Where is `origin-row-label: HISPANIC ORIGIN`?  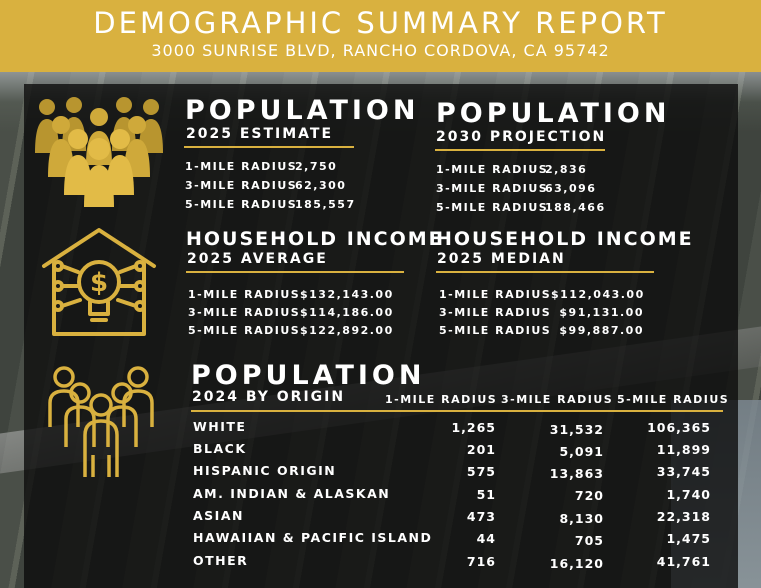
origin-row-label: HISPANIC ORIGIN is located at coordinates (265, 470).